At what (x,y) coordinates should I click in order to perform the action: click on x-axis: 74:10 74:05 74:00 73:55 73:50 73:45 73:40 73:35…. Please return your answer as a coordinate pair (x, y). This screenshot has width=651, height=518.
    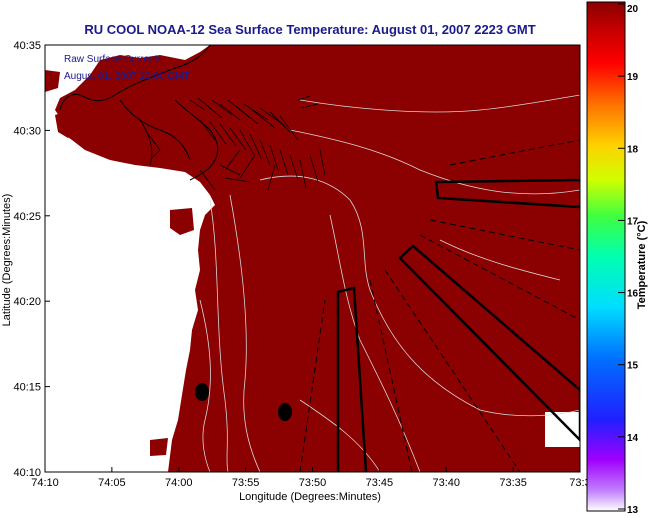
    Looking at the image, I should click on (311, 478).